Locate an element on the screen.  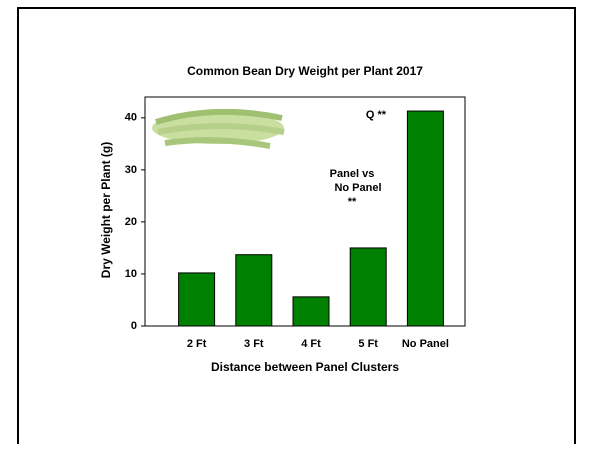
chart-title: Common Bean Dry Weight per Plant 2017 is located at coordinates (305, 71).